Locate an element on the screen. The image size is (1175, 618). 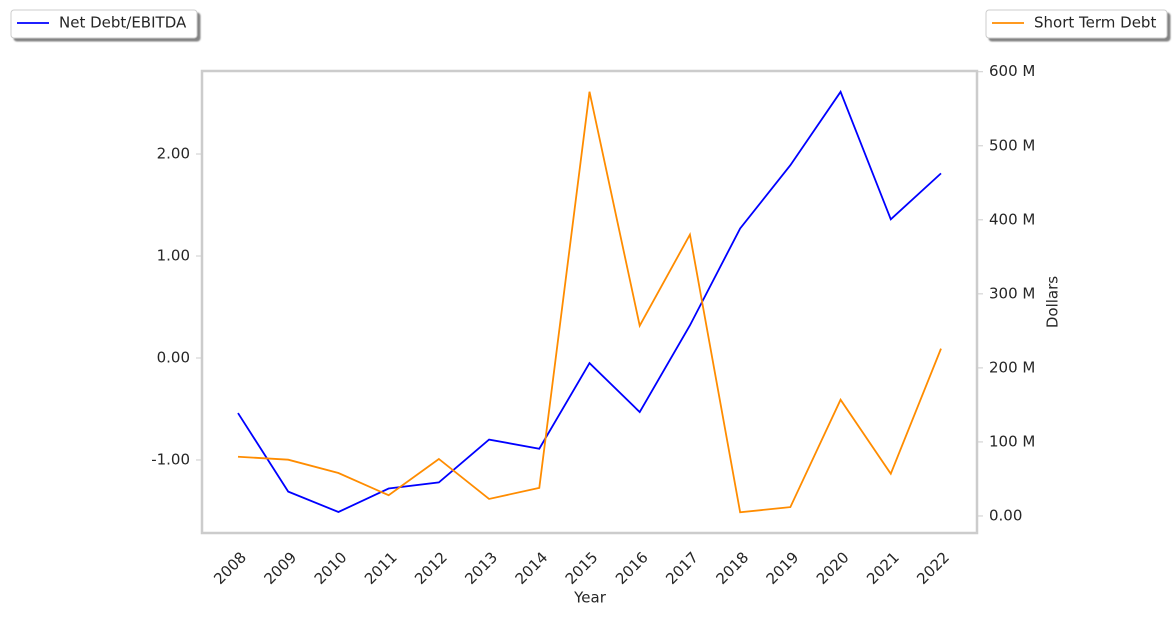
y2-tick-label: 500 M is located at coordinates (1012, 145).